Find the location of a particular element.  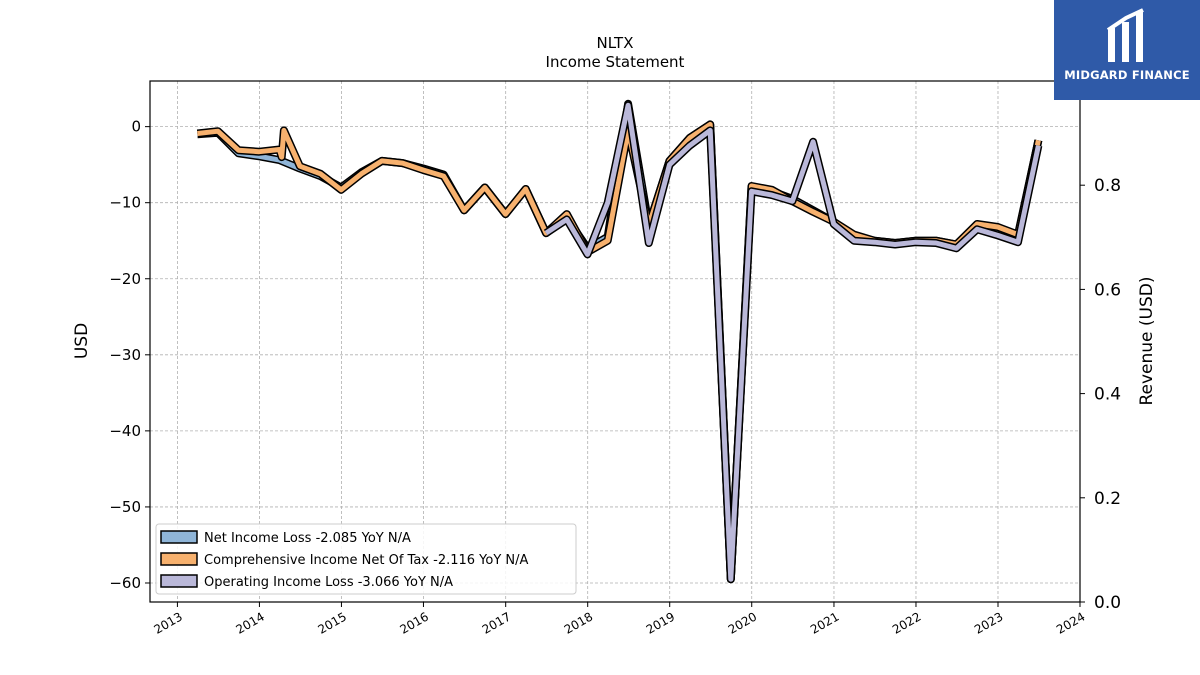

x-tick-label: 2017 is located at coordinates (496, 622).